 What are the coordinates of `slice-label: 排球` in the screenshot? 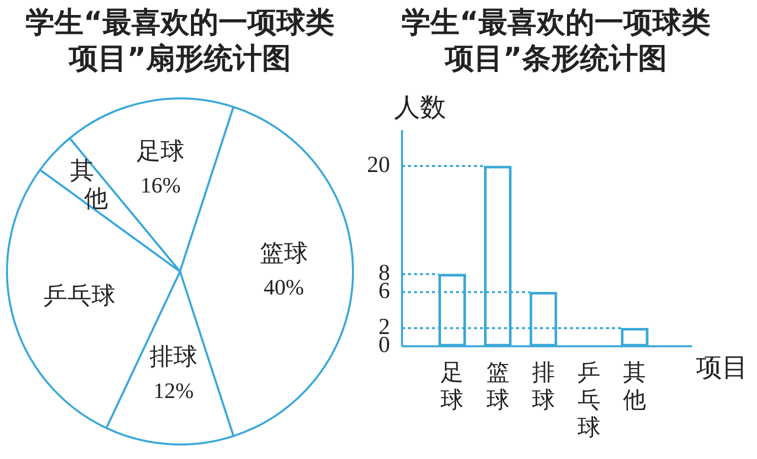 It's located at (173, 357).